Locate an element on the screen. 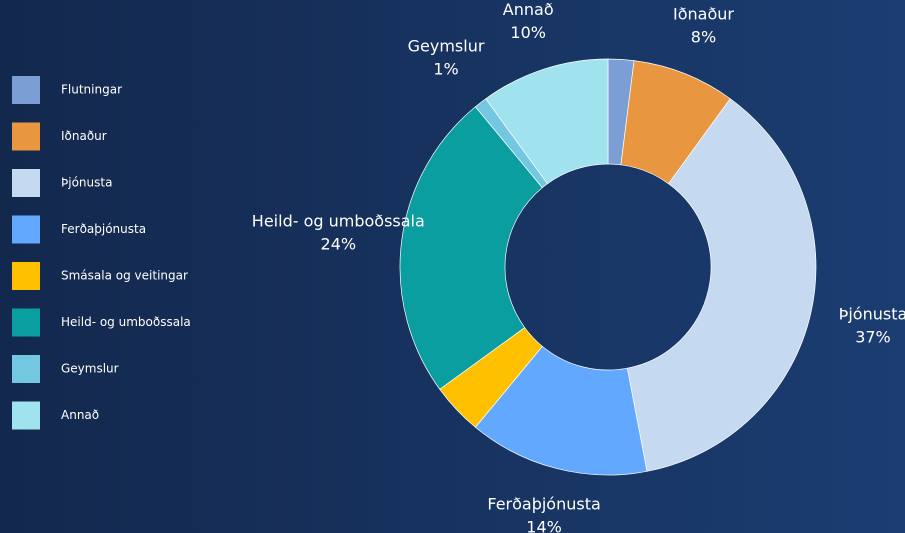 This screenshot has height=533, width=905. slice-label: Þjónusta is located at coordinates (872, 314).